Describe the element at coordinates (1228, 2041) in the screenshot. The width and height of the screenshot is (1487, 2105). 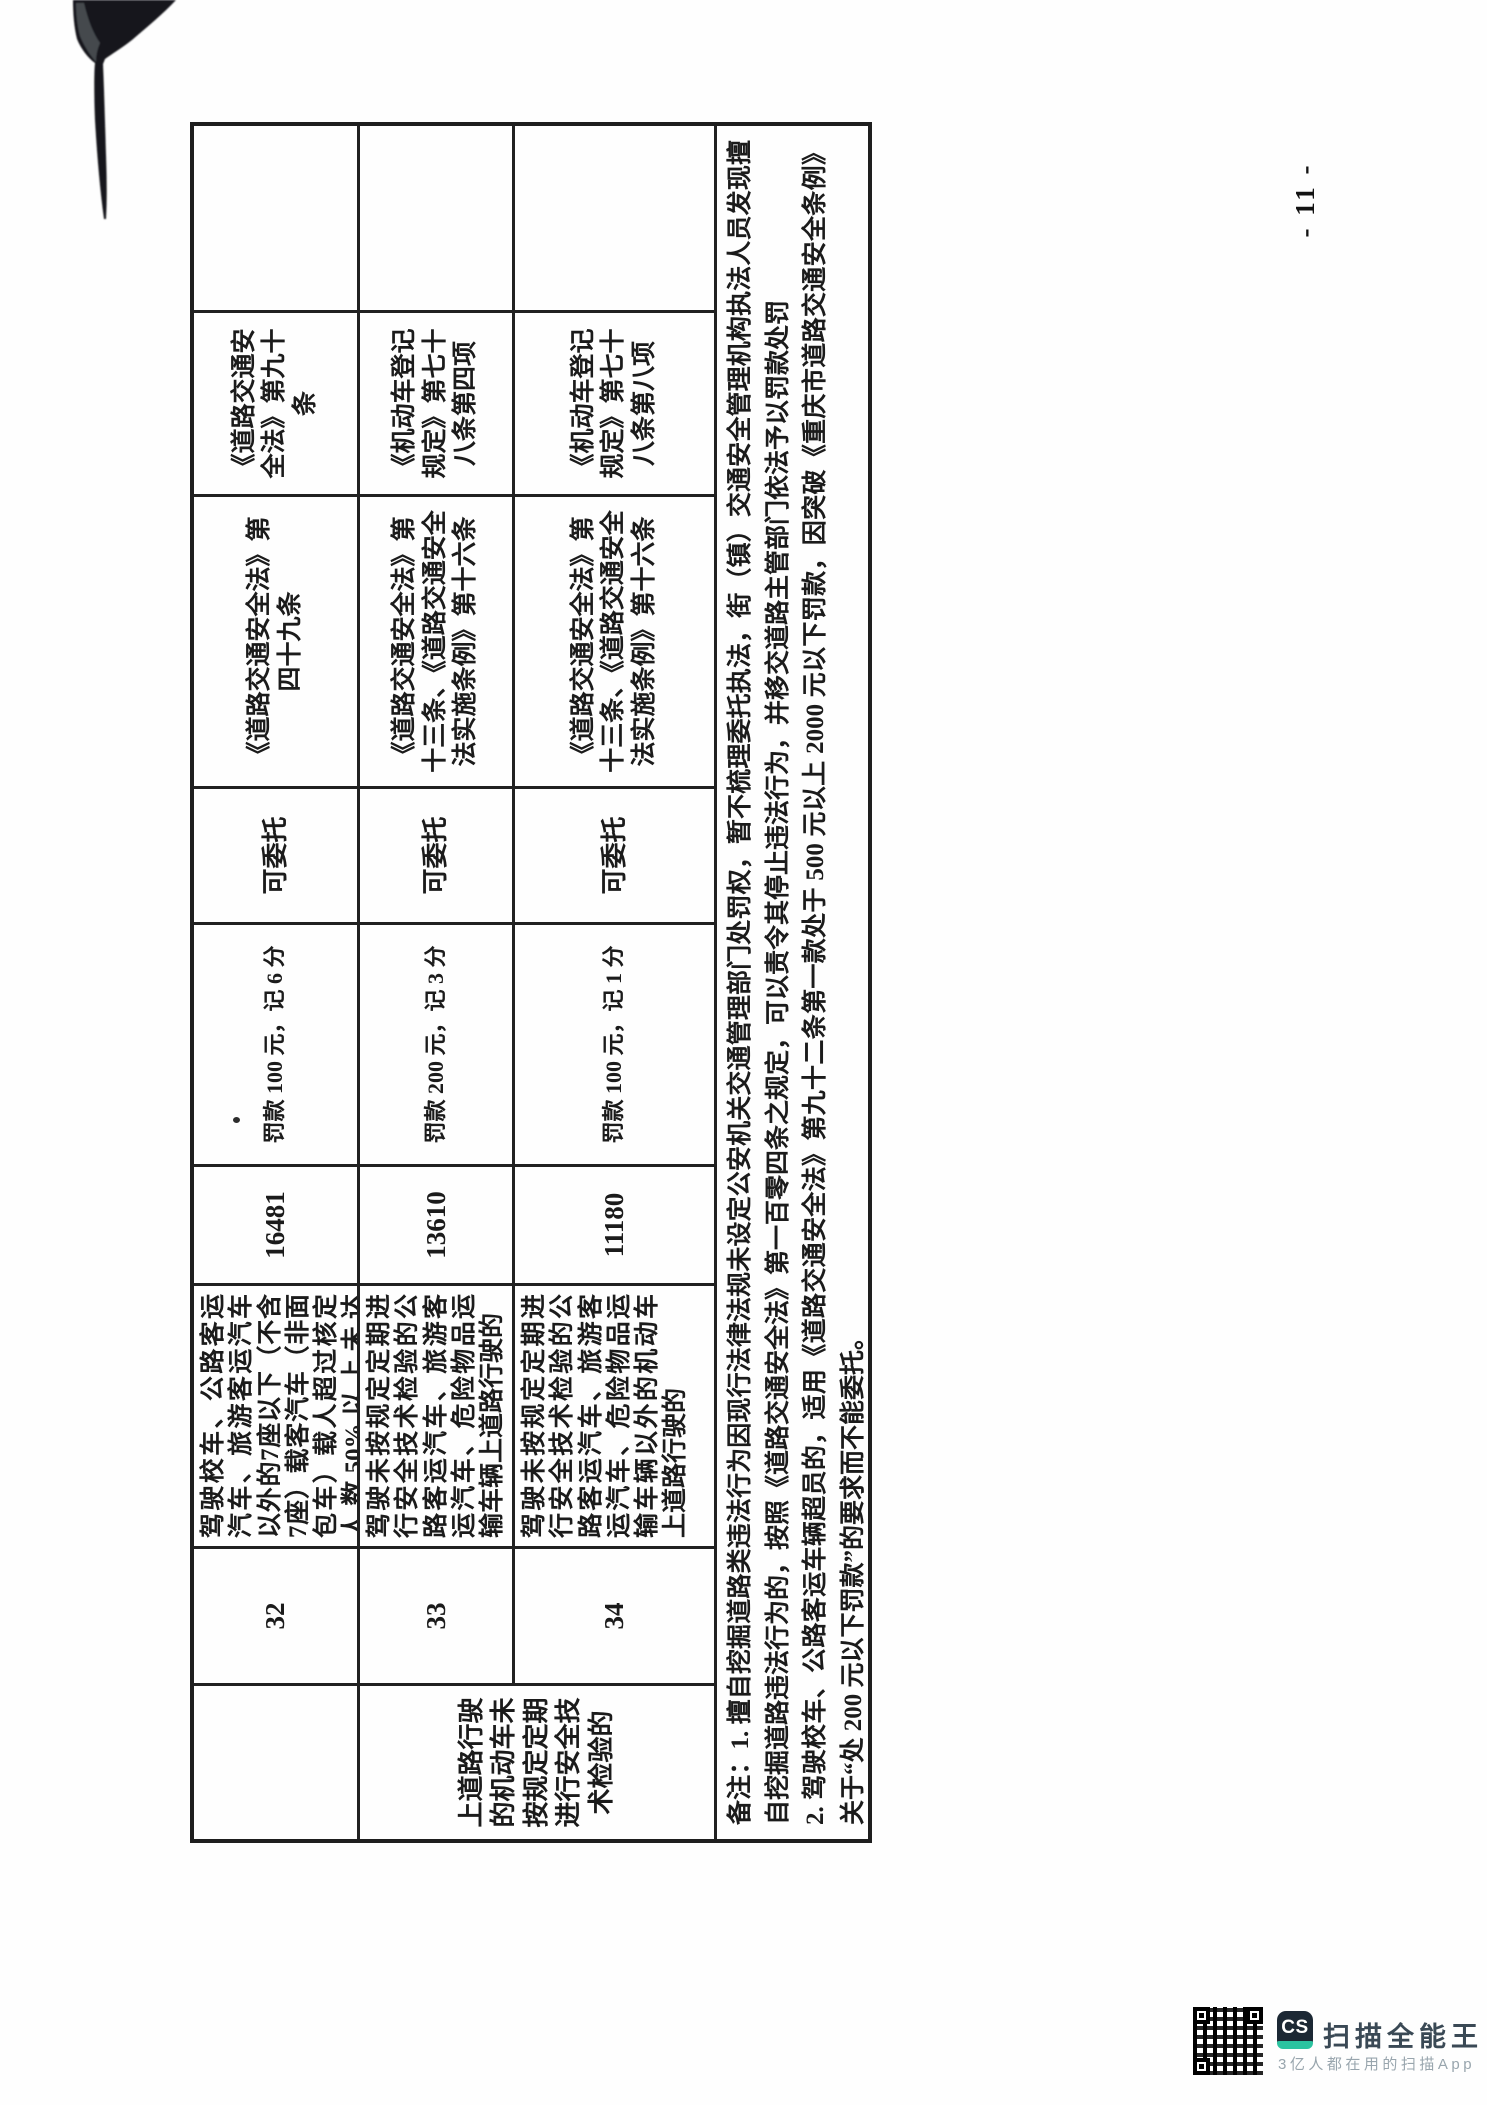
I see `qr-code` at that location.